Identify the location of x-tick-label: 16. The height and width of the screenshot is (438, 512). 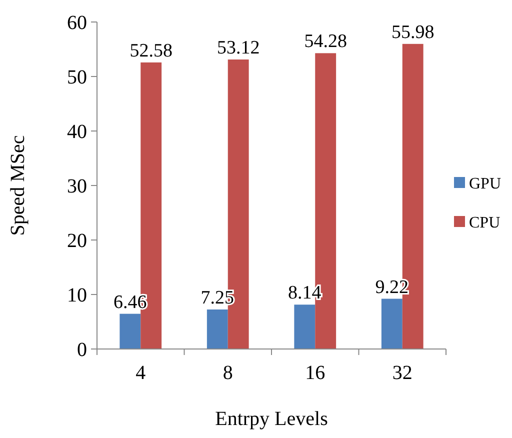
(315, 373).